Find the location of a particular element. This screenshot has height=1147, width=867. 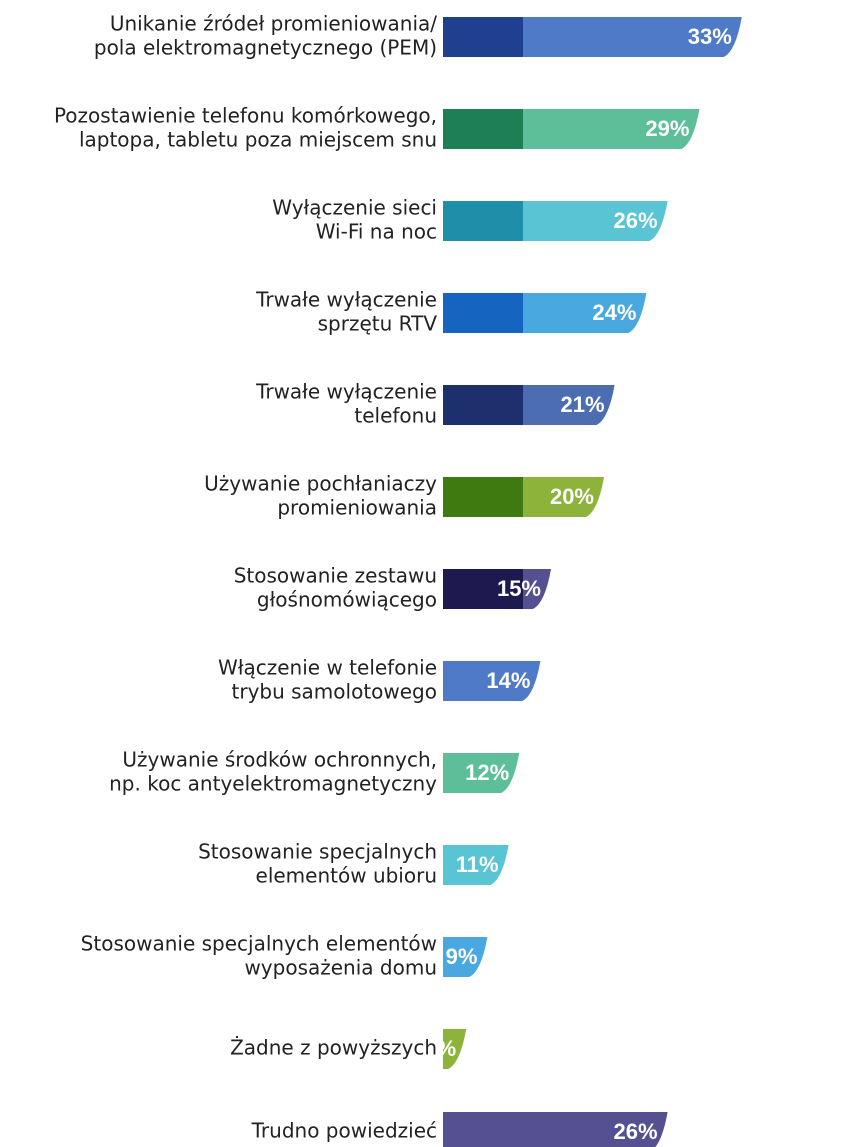

value-label: 14% is located at coordinates (508, 680).